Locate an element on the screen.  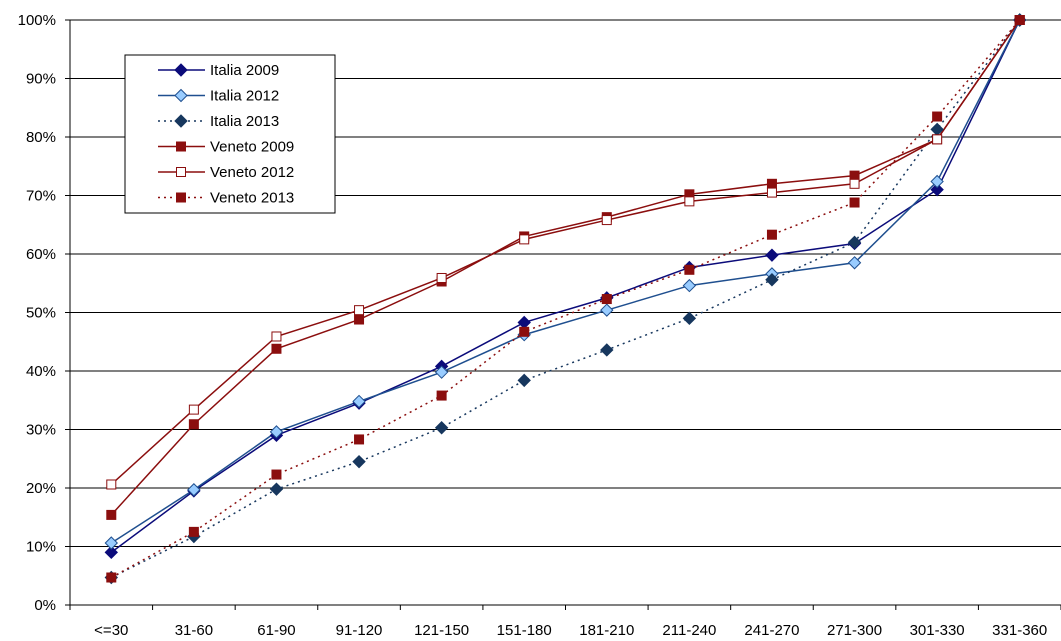
legend-box is located at coordinates (230, 134).